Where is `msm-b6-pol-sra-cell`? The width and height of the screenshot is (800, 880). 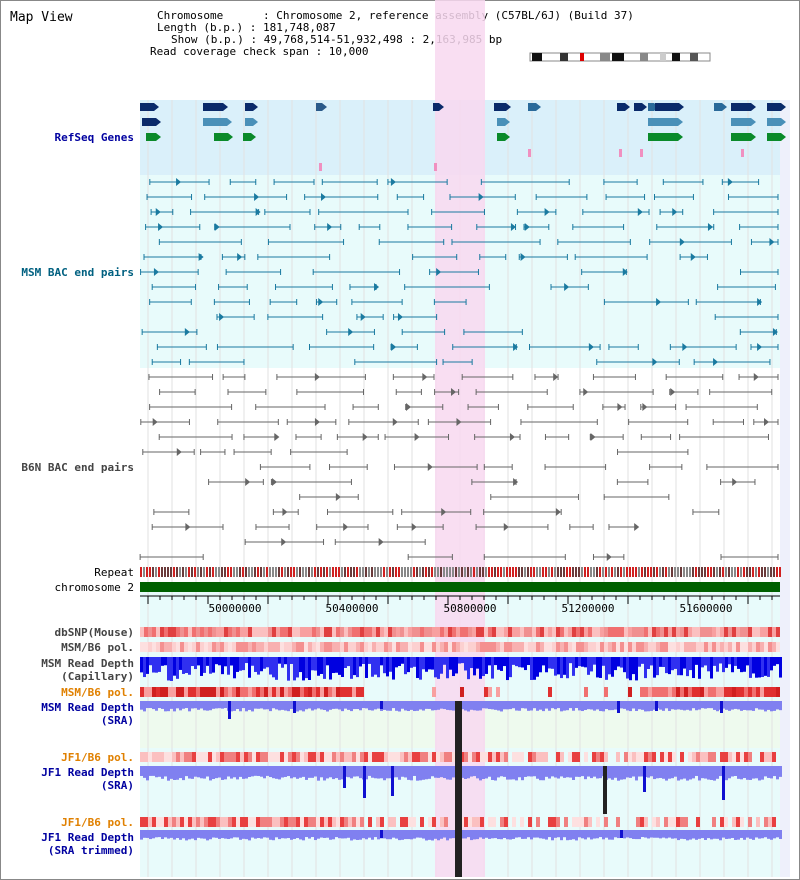 msm-b6-pol-sra-cell is located at coordinates (682, 692).